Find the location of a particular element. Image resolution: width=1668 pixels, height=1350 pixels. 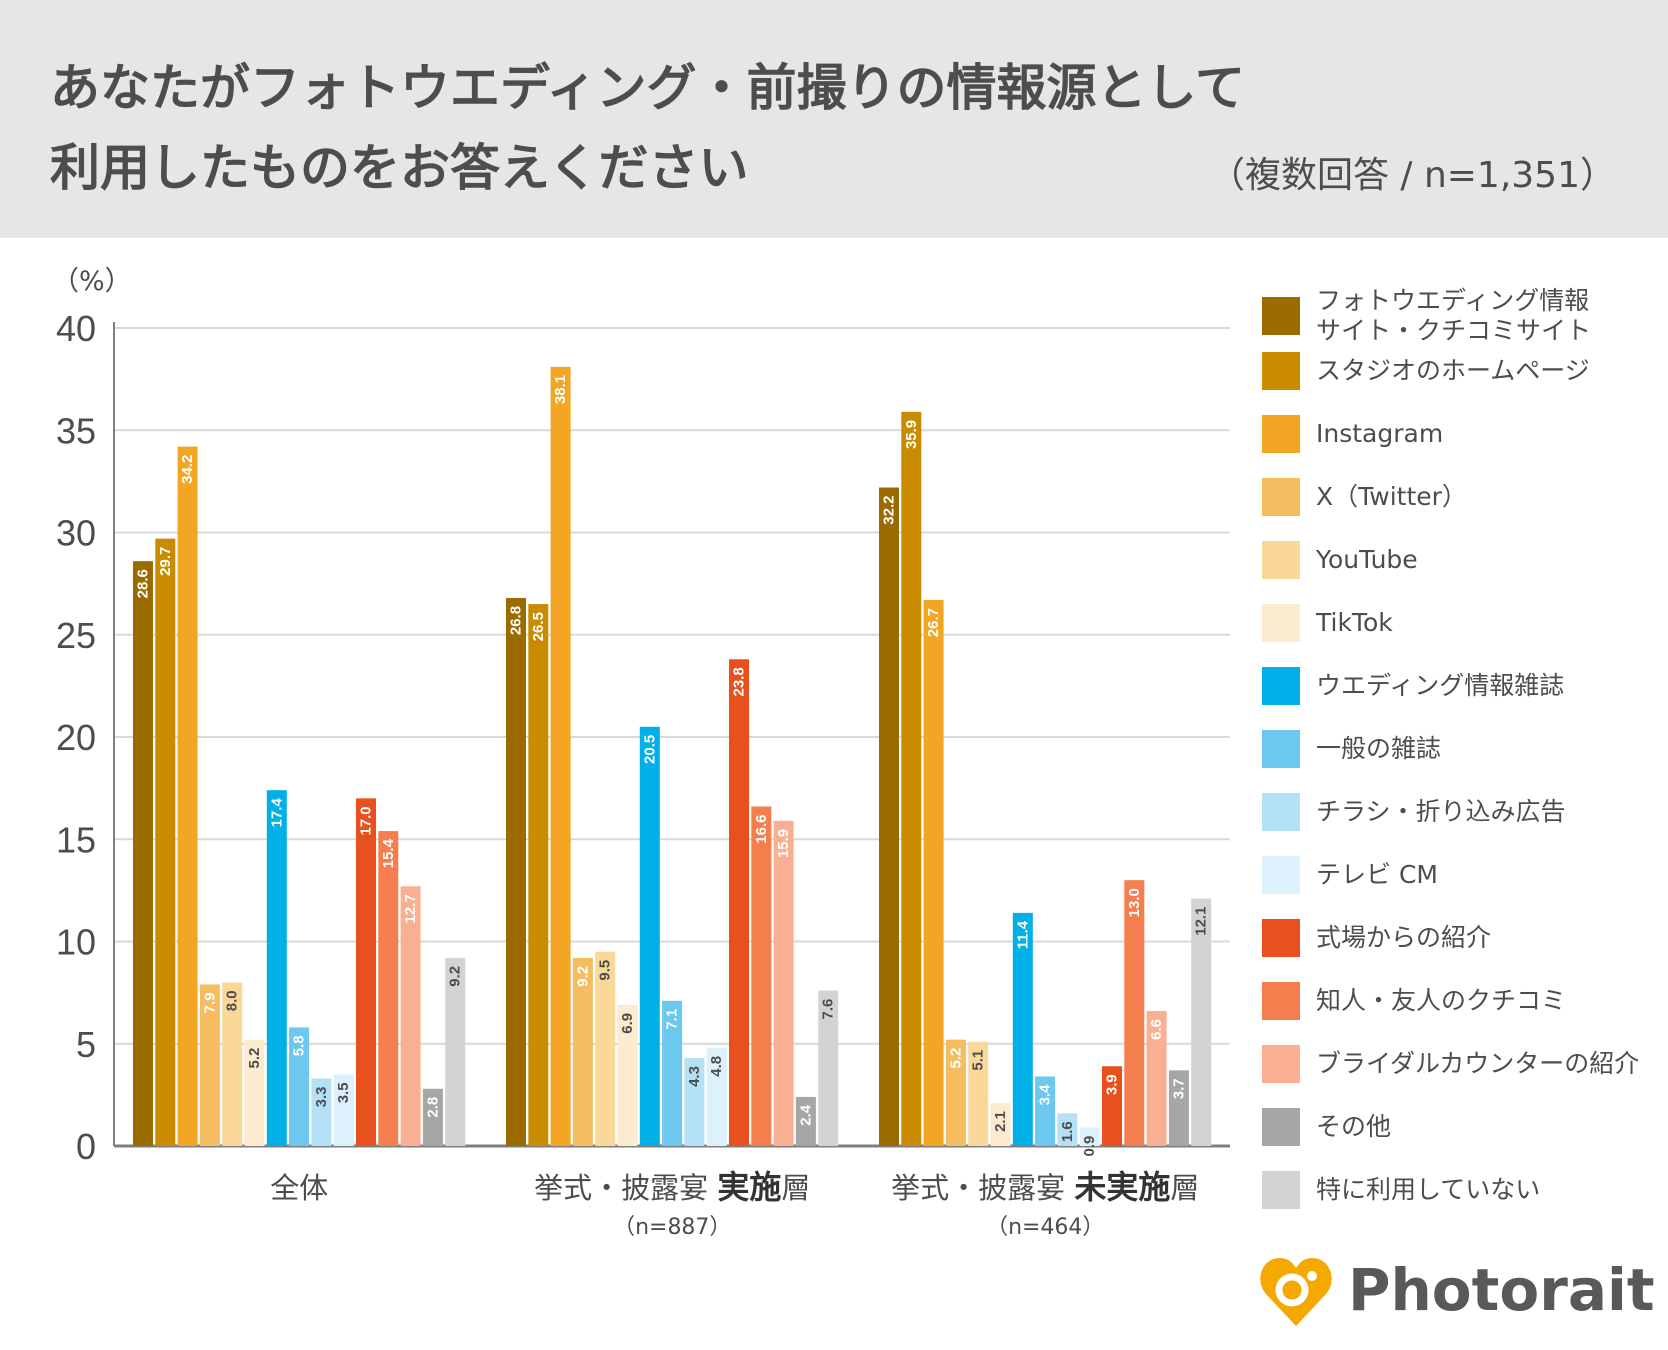

data-label: 7.1 is located at coordinates (672, 1019).